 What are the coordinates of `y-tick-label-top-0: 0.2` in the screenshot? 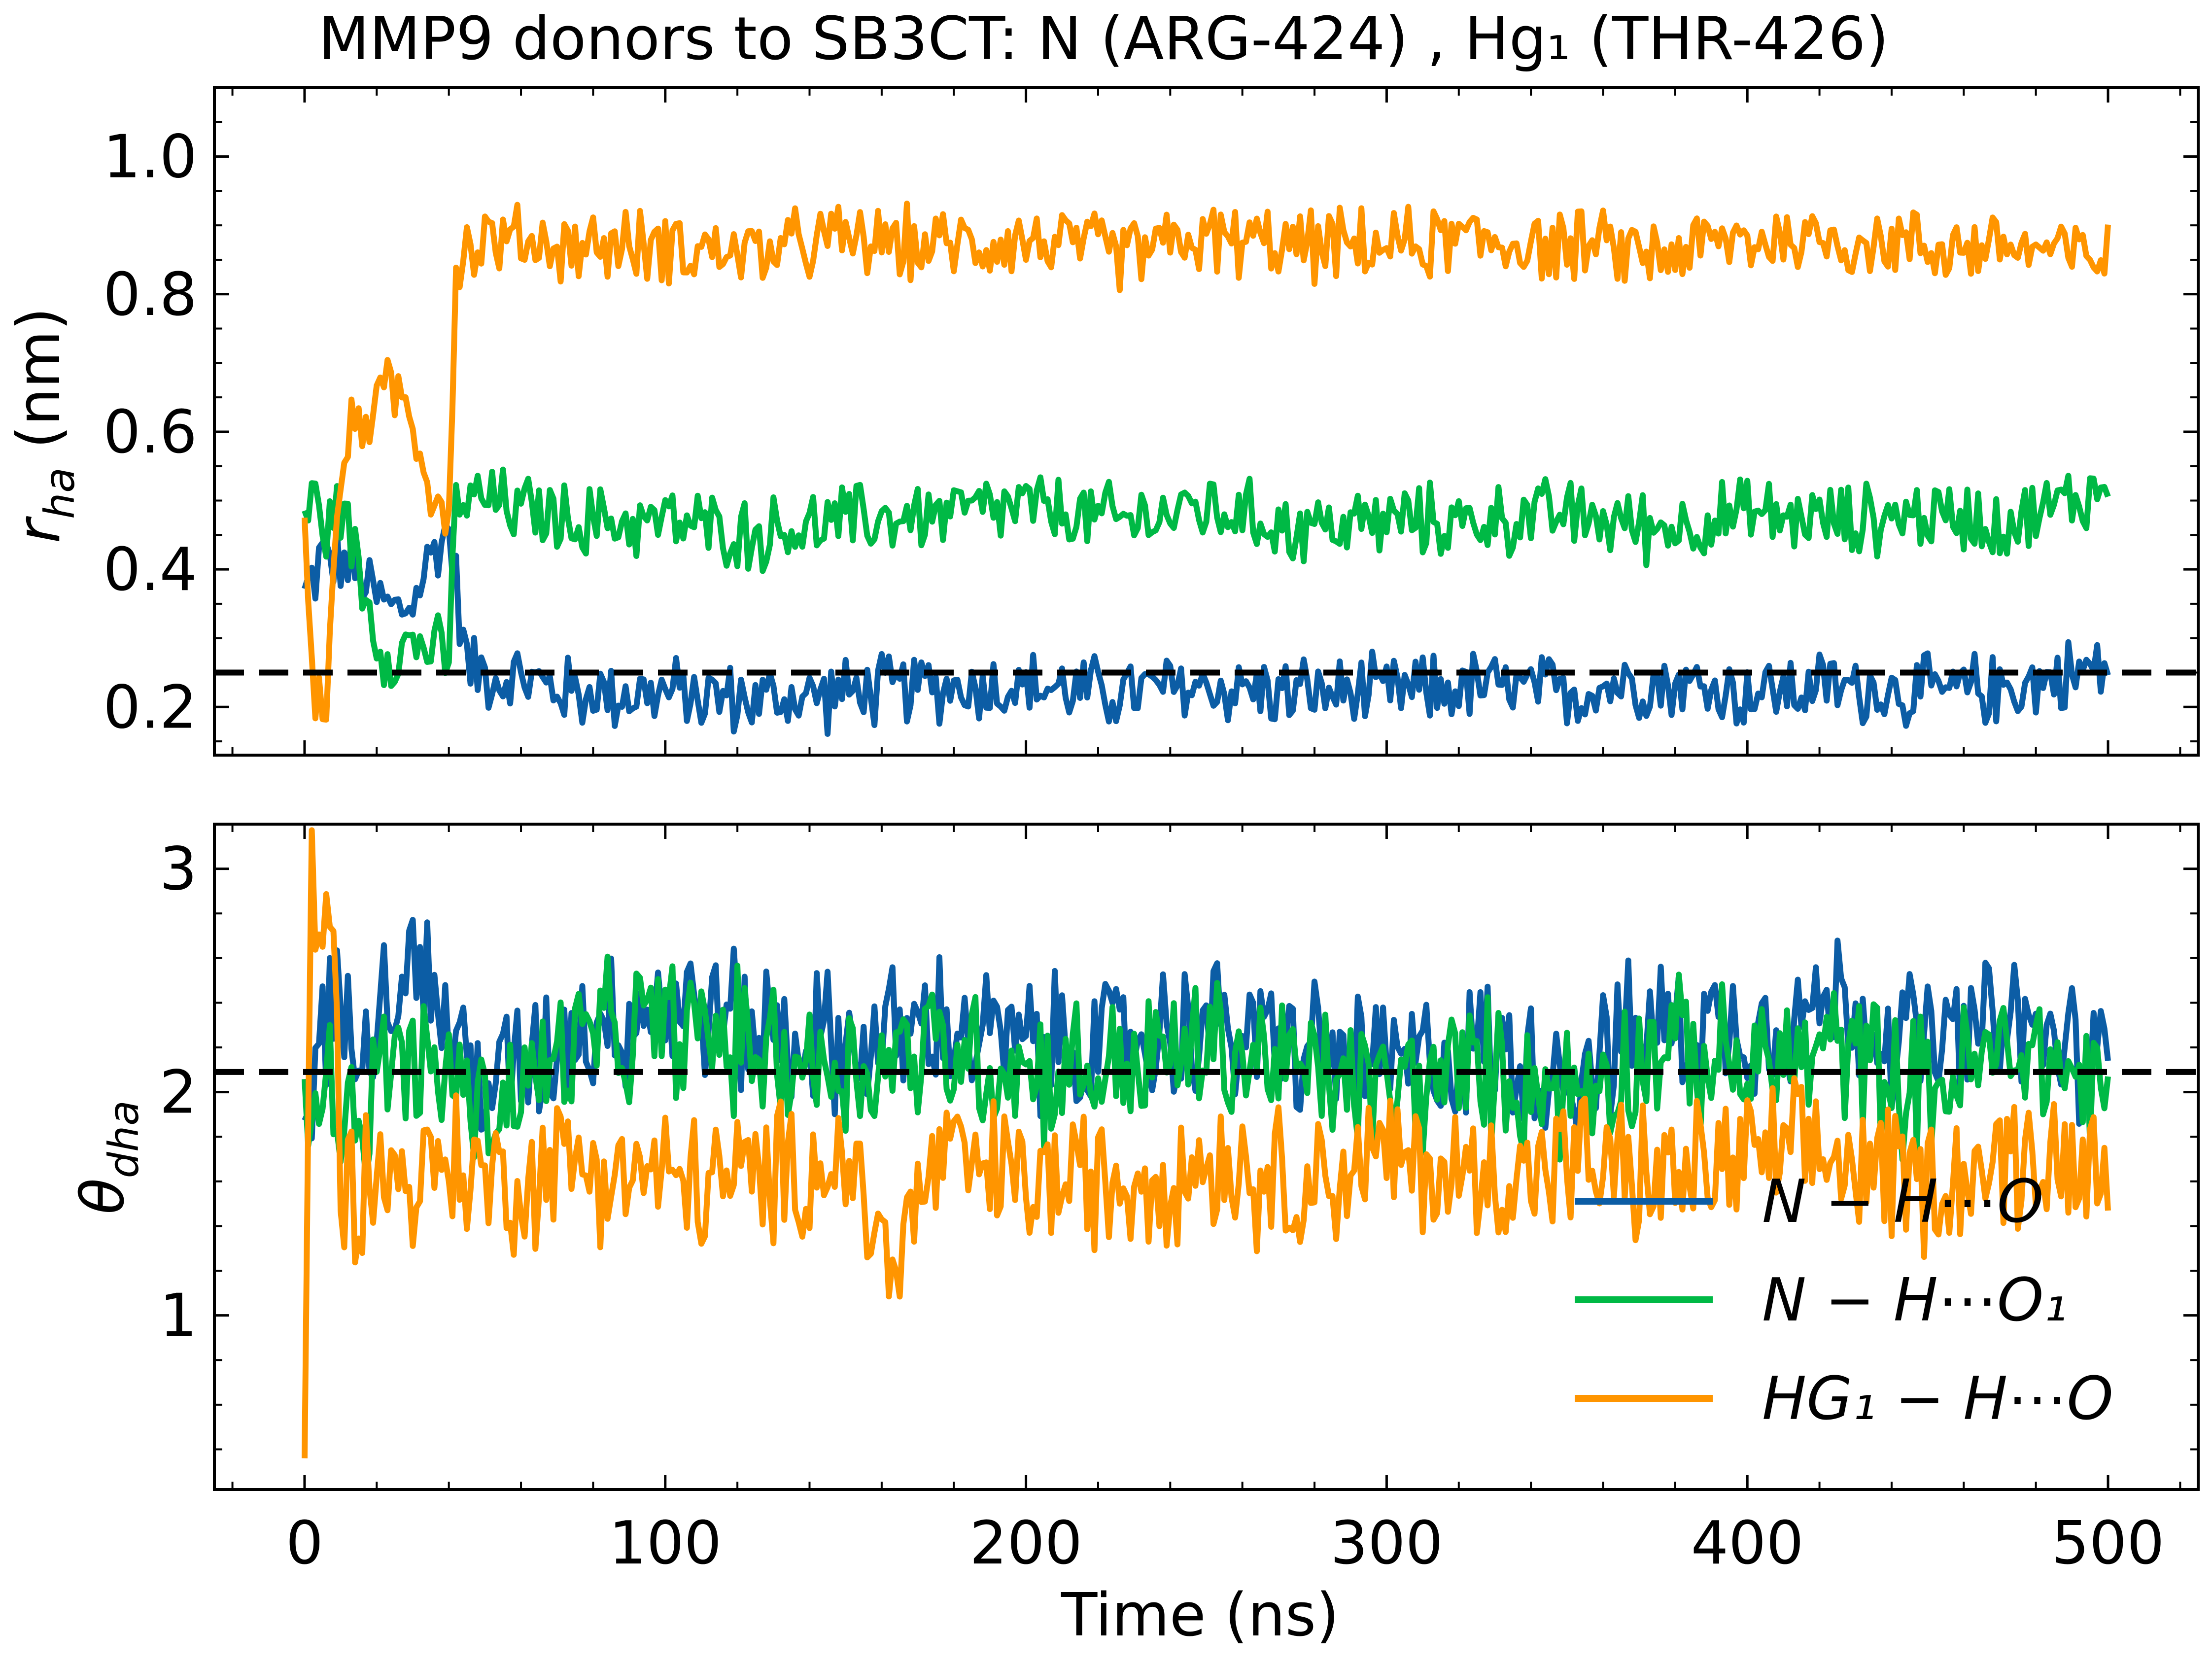 It's located at (150, 708).